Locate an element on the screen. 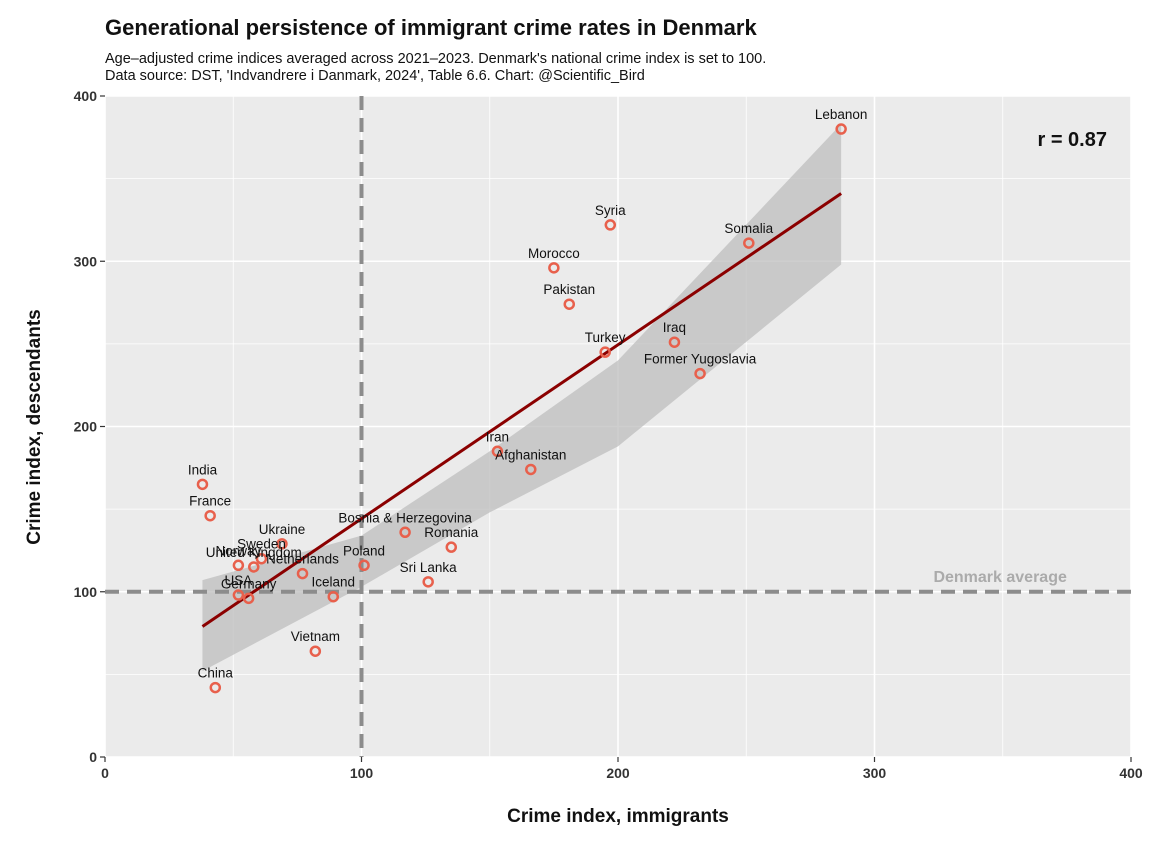 The width and height of the screenshot is (1166, 856). y-tick-label: 0 is located at coordinates (93, 757).